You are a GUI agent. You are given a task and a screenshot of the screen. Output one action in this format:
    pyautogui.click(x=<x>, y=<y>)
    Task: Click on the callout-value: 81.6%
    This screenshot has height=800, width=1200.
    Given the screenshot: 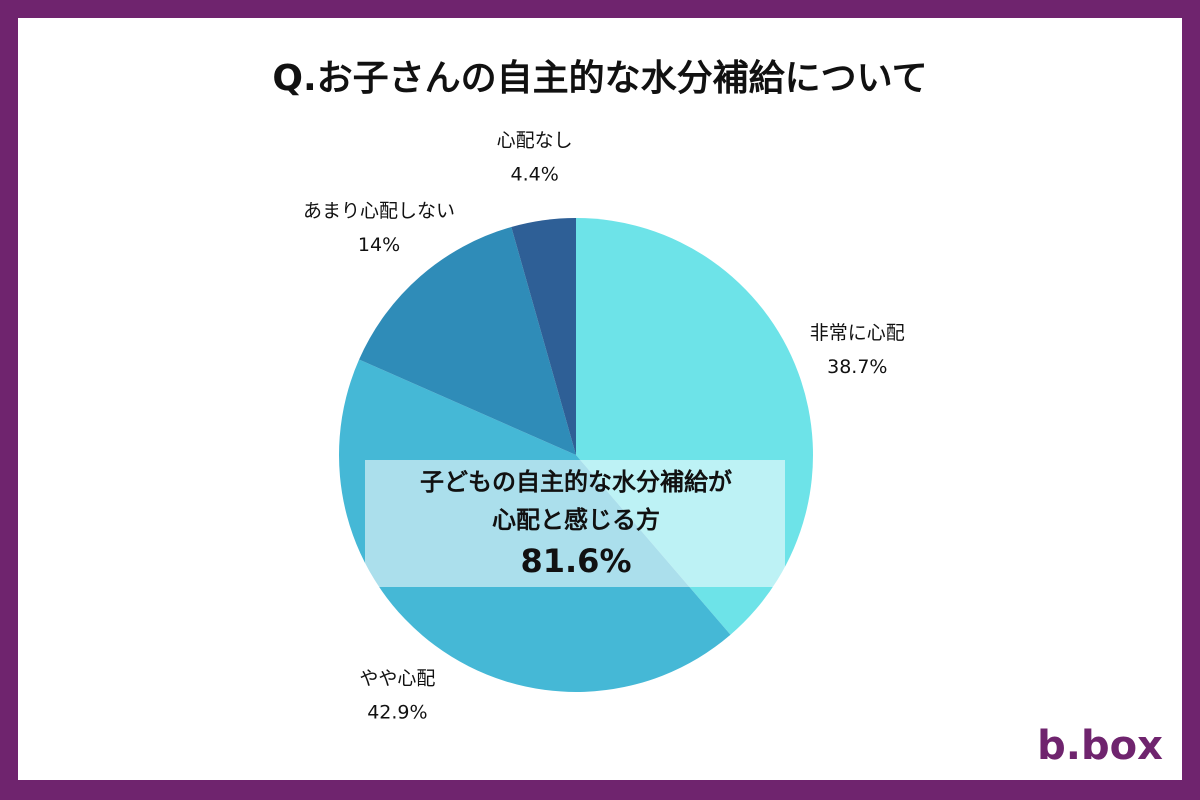 What is the action you would take?
    pyautogui.click(x=575, y=561)
    